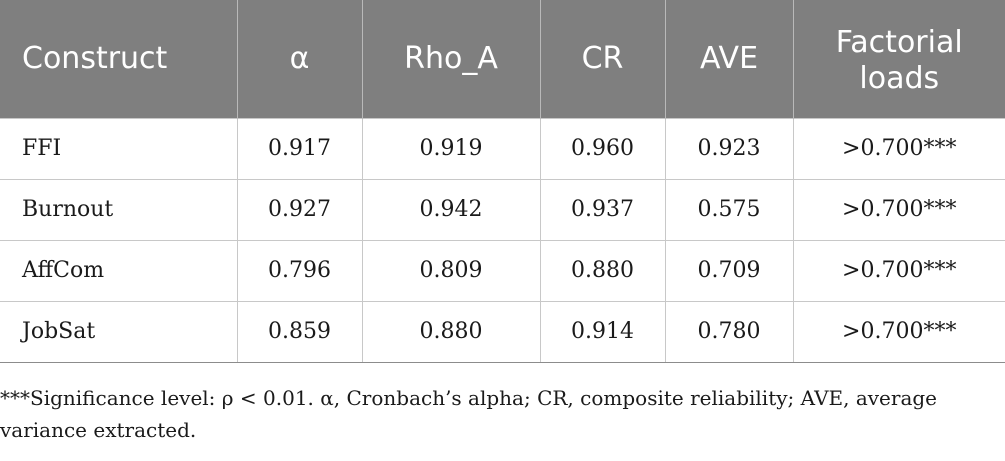  Describe the element at coordinates (728, 59) in the screenshot. I see `header-ave: AVE` at that location.